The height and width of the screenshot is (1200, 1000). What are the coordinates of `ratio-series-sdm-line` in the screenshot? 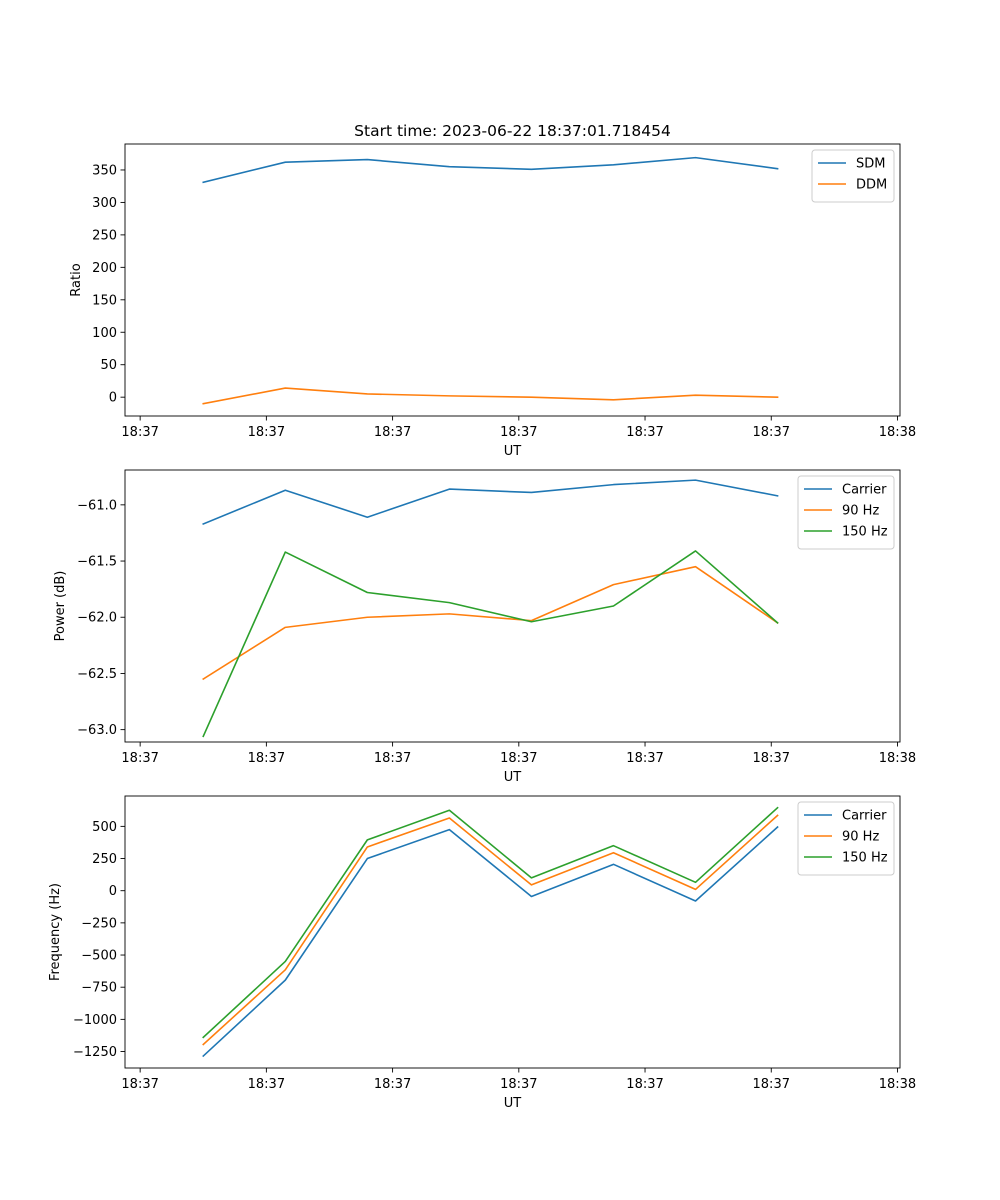 It's located at (490, 170).